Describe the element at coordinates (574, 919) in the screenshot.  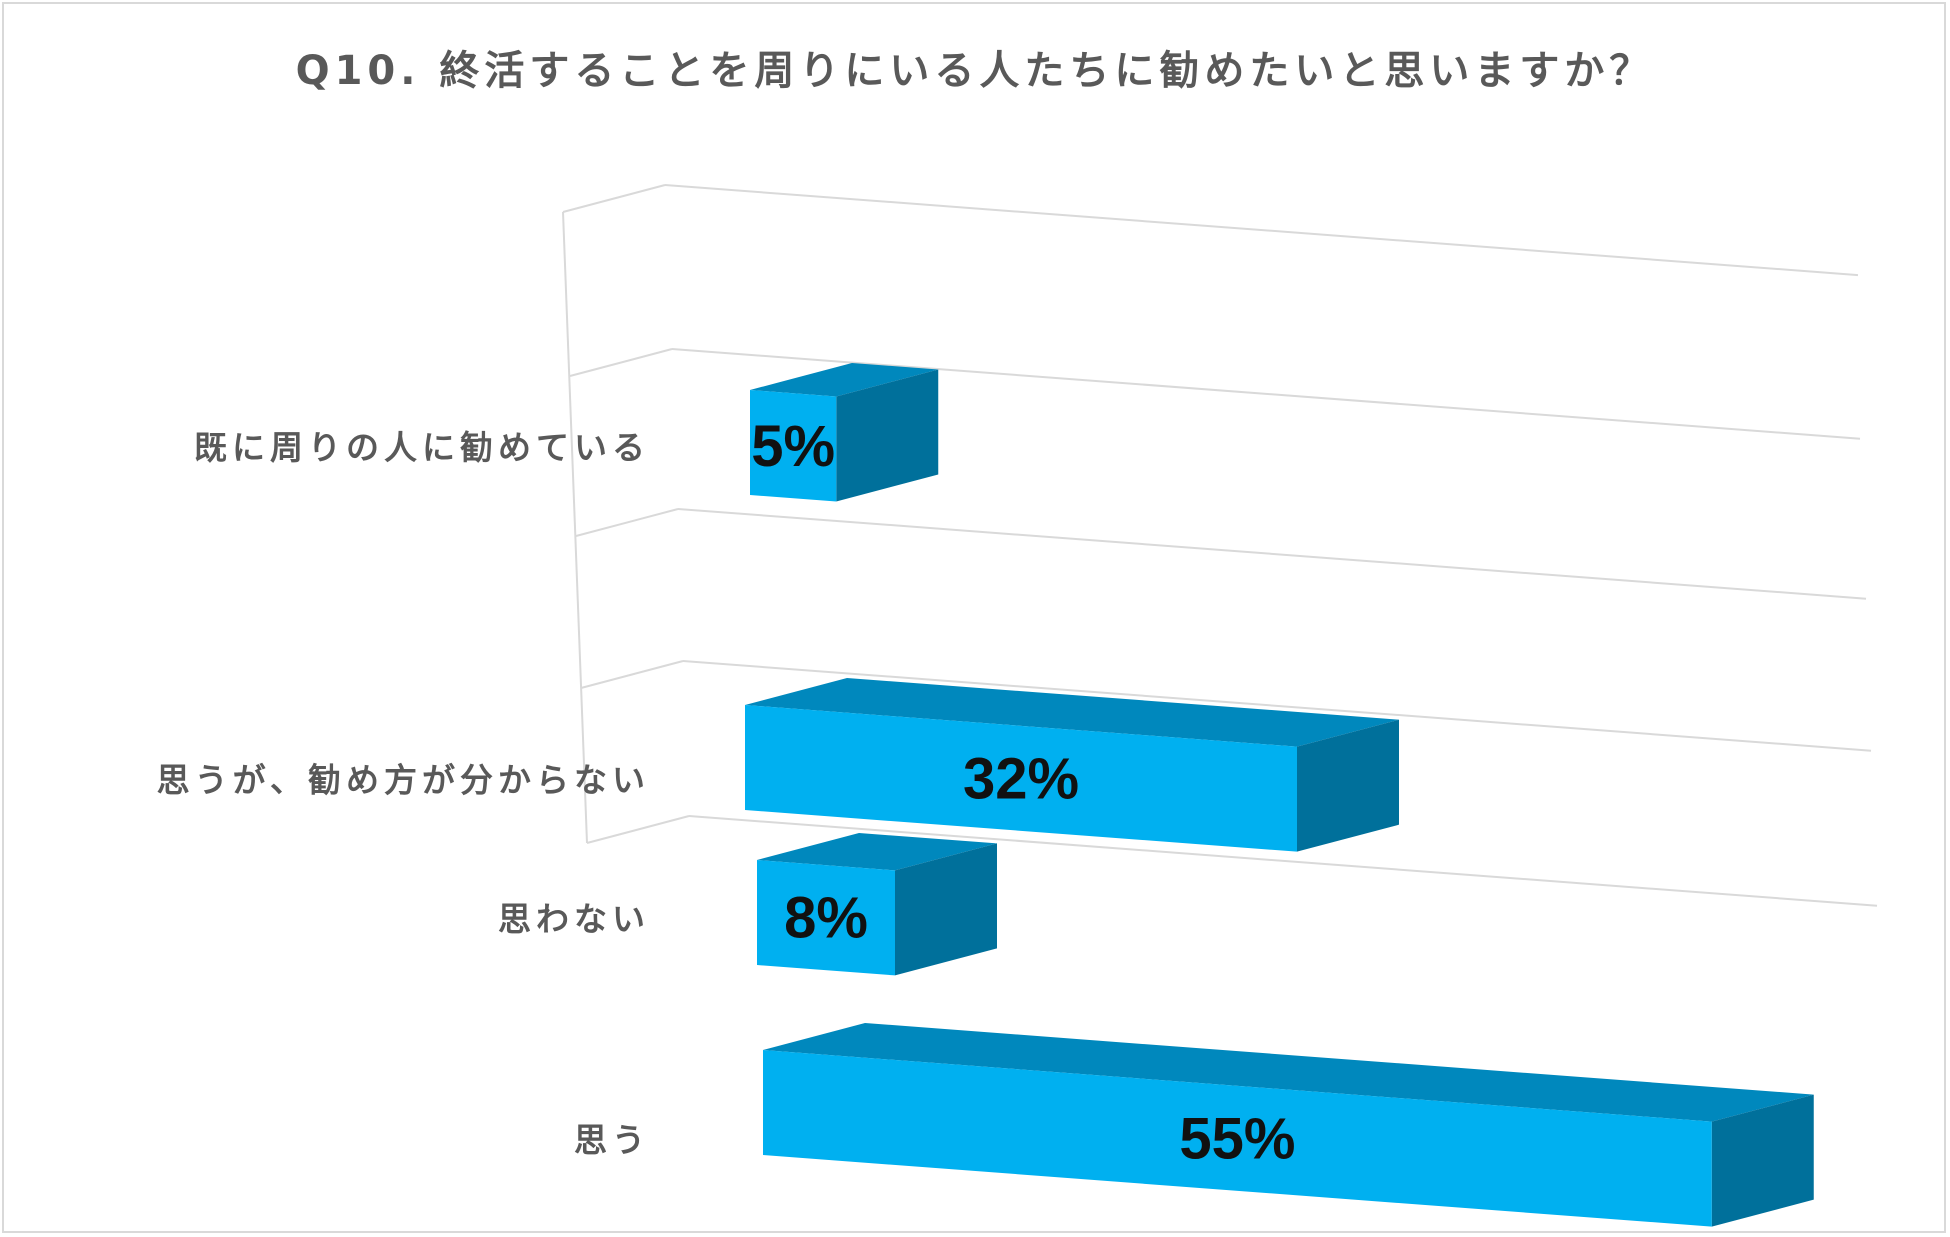
I see `category-label: 思わない` at that location.